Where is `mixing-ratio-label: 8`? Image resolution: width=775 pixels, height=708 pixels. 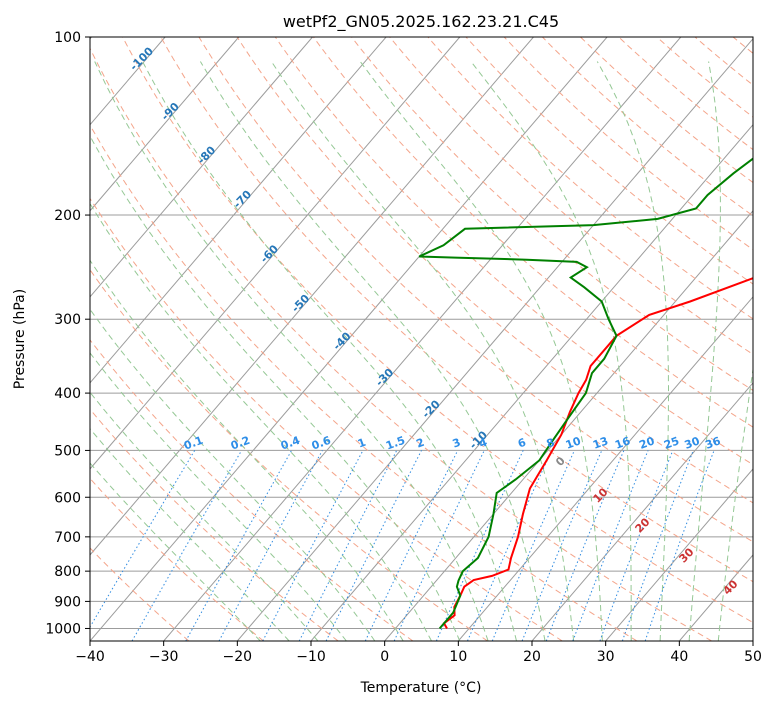
mixing-ratio-label: 8 is located at coordinates (551, 443).